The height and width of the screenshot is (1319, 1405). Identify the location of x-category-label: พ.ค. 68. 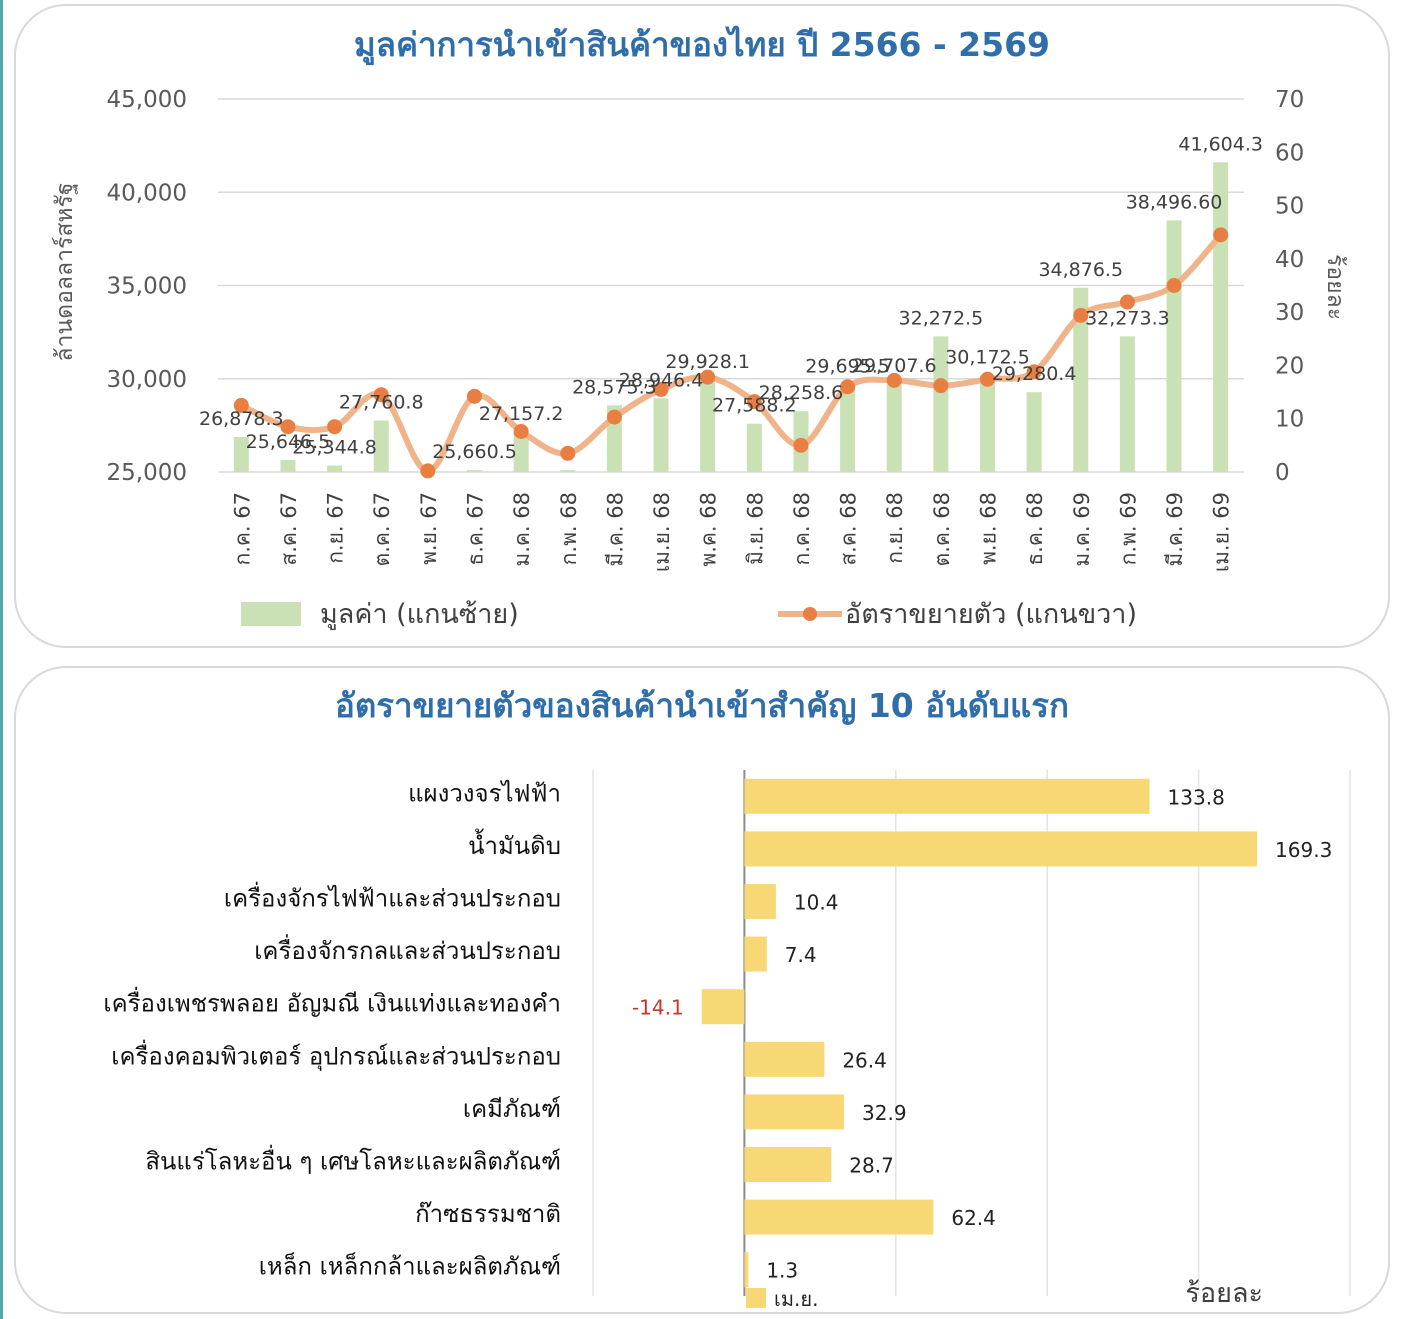
(709, 529).